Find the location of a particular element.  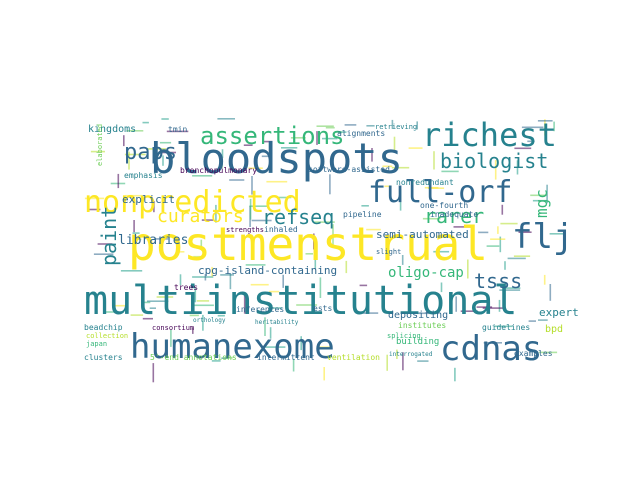

word-trees: trees is located at coordinates (186, 287).